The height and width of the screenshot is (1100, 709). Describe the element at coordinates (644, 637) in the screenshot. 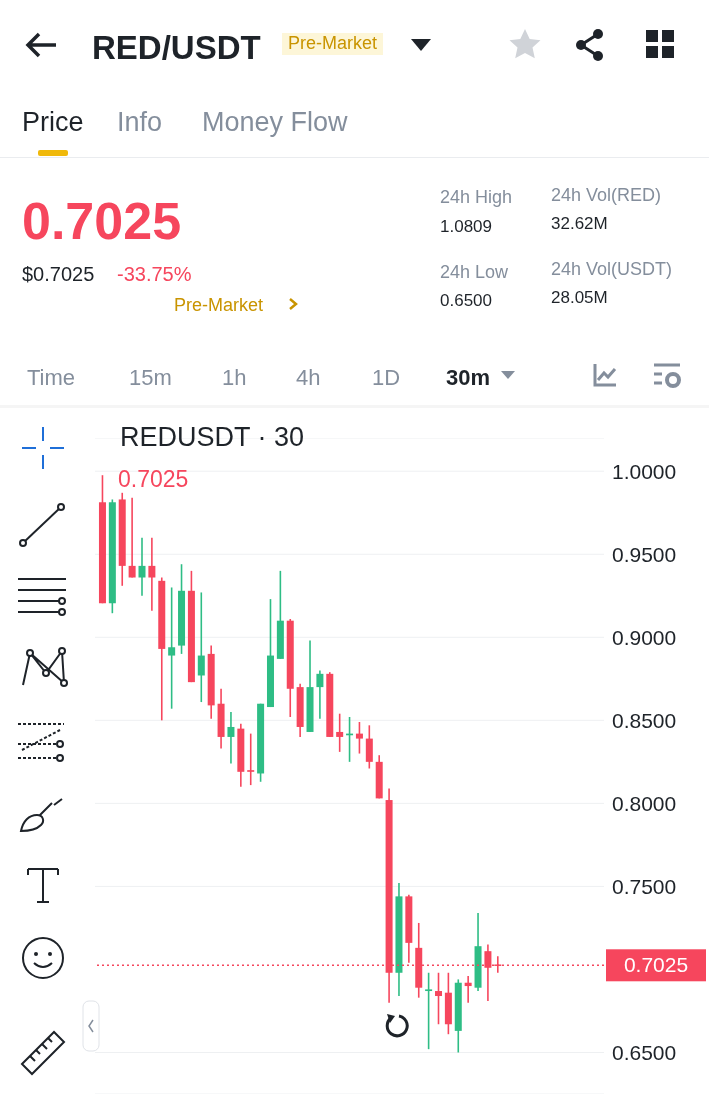

I see `y-tick-label: 0.9000` at that location.